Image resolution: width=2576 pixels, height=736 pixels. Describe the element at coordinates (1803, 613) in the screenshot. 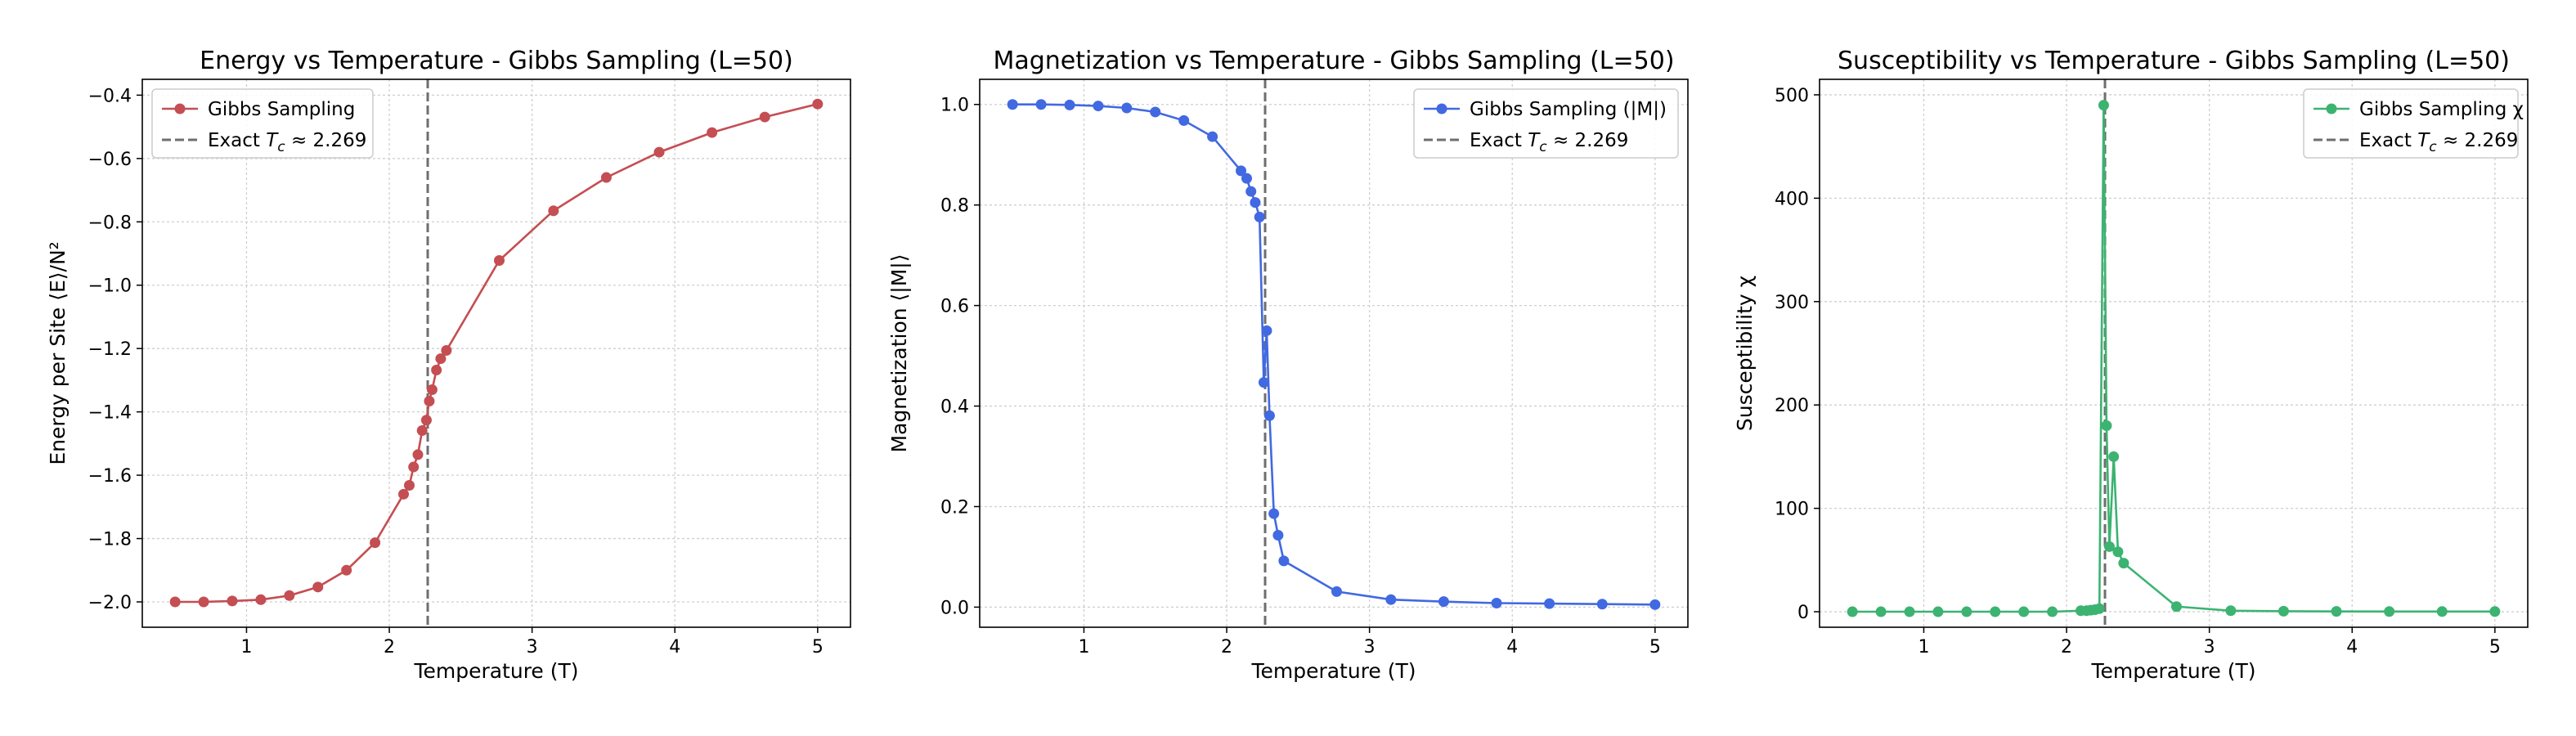

I see `y-tick-label: 0` at that location.